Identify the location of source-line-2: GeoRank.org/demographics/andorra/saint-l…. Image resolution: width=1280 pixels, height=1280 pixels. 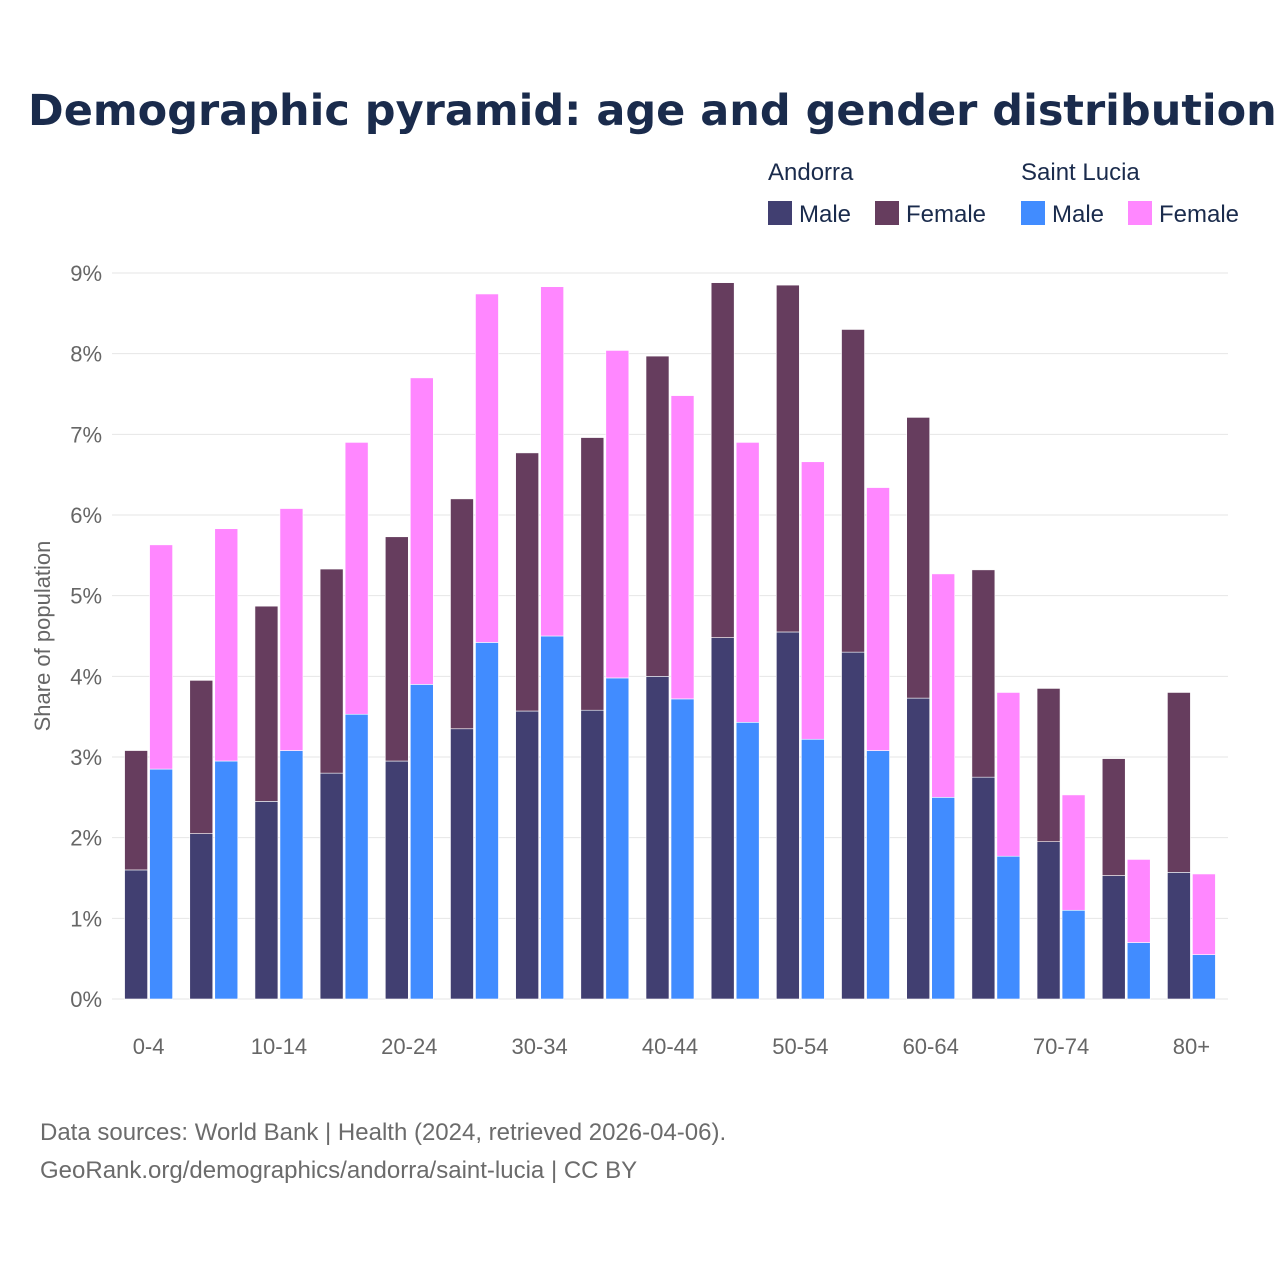
(338, 1170).